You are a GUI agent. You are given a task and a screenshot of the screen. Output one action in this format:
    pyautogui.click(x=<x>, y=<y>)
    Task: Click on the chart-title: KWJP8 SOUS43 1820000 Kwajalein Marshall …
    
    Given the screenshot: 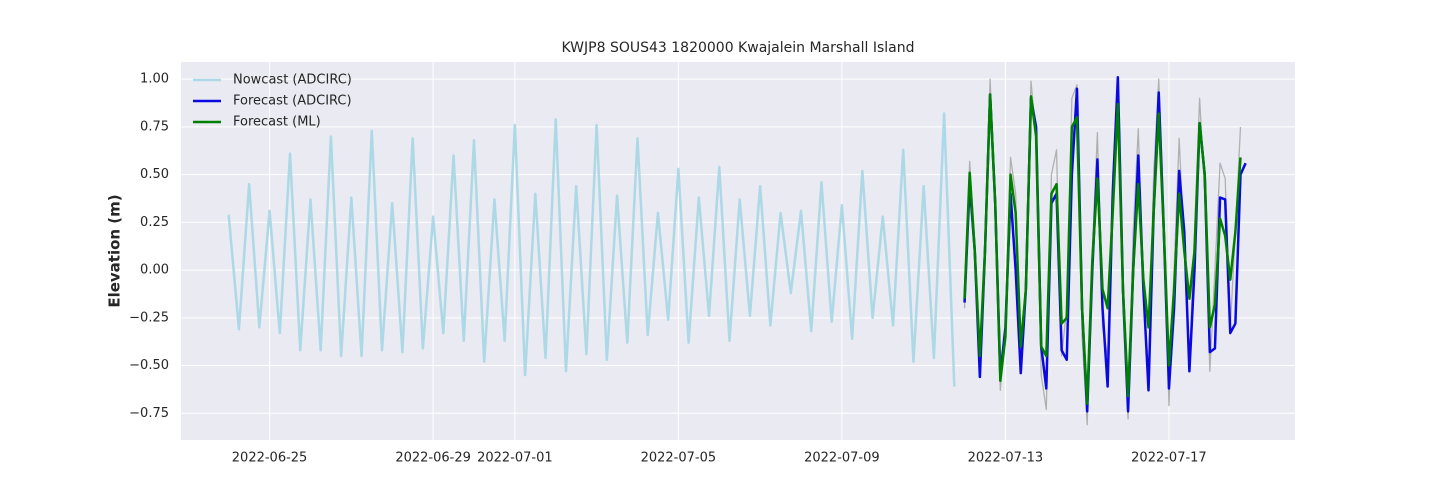 What is the action you would take?
    pyautogui.click(x=738, y=48)
    